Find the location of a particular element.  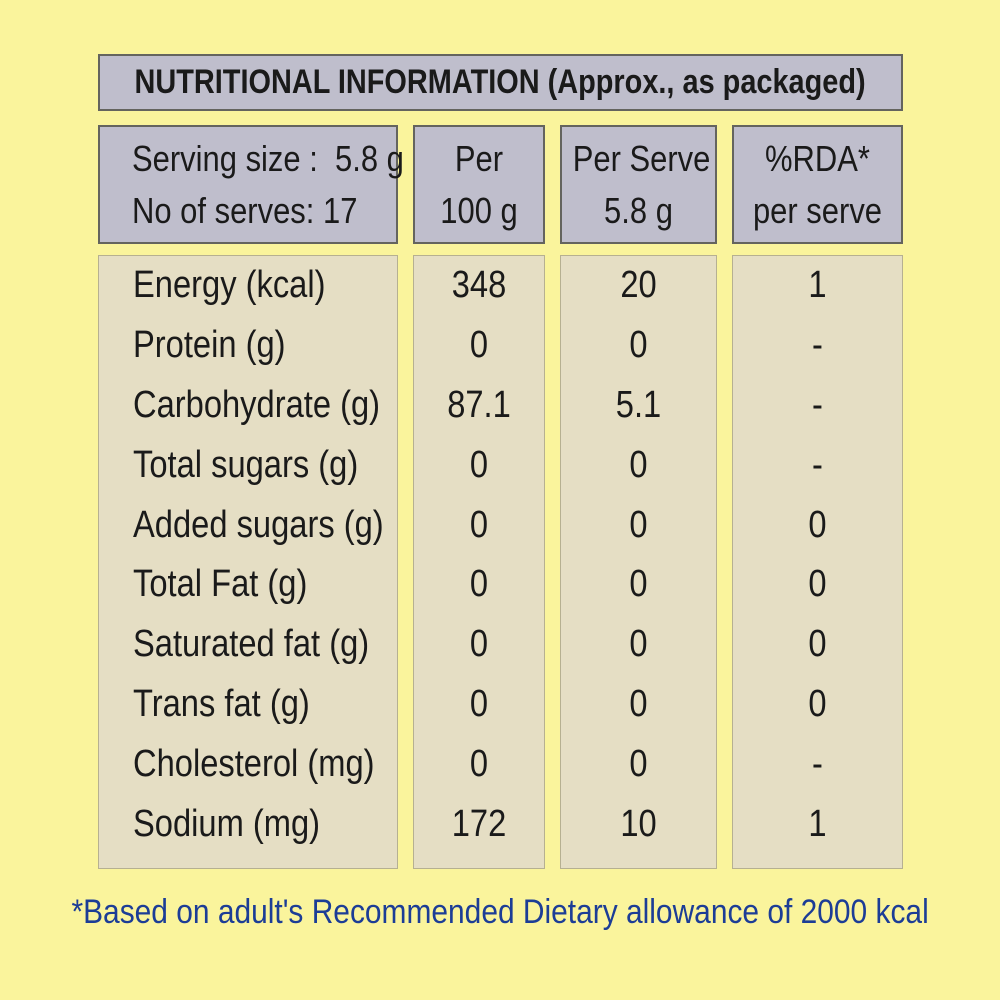

nutrient-label: Trans fat (g) is located at coordinates (221, 703).